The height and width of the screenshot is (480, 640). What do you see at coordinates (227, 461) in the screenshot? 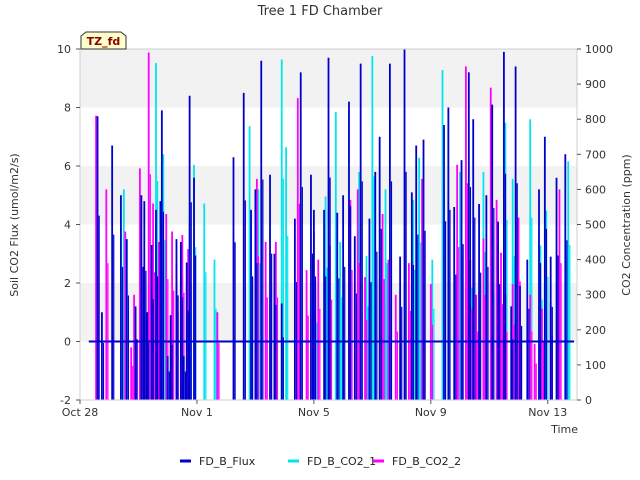
I see `legend-label: FD_B_Flux` at bounding box center [227, 461].